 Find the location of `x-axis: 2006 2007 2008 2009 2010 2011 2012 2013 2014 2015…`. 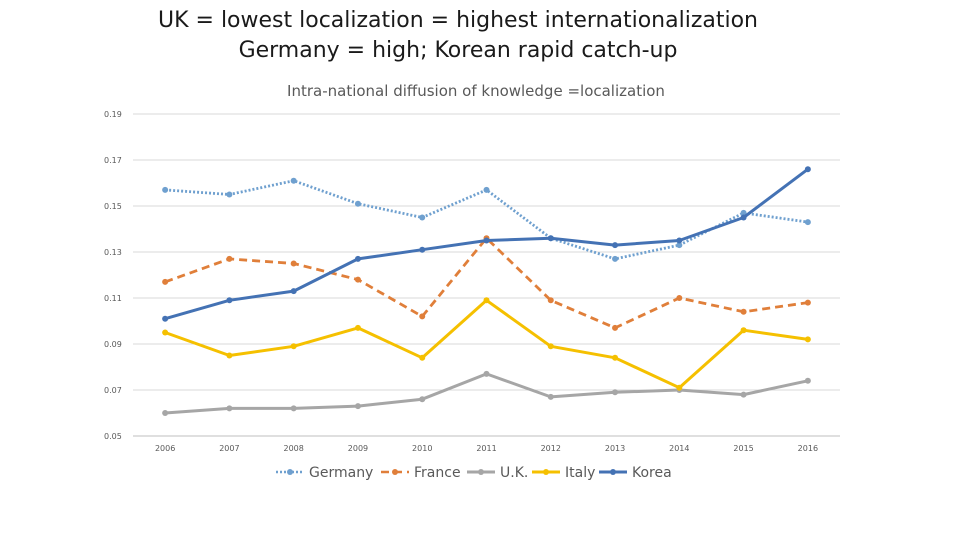

x-axis: 2006 2007 2008 2009 2010 2011 2012 2013 2014 2015… is located at coordinates (486, 448).